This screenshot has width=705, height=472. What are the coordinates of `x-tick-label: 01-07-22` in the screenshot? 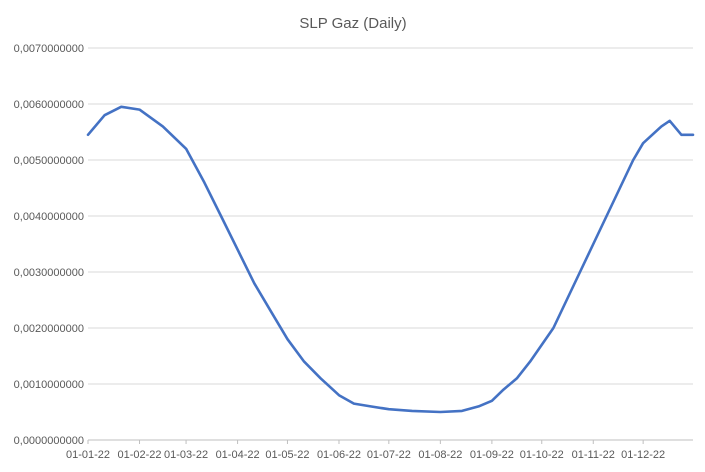 It's located at (389, 455).